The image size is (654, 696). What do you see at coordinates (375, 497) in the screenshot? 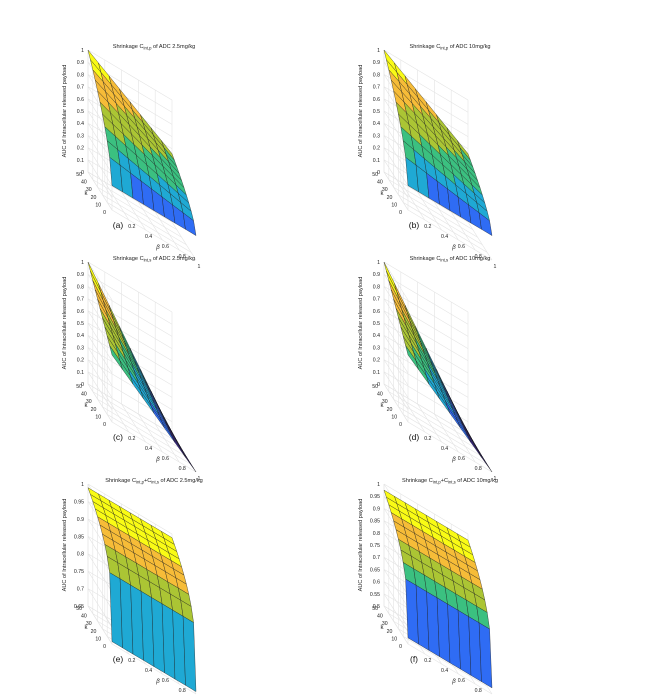
I see `z-tick-label: 0.95` at bounding box center [375, 497].